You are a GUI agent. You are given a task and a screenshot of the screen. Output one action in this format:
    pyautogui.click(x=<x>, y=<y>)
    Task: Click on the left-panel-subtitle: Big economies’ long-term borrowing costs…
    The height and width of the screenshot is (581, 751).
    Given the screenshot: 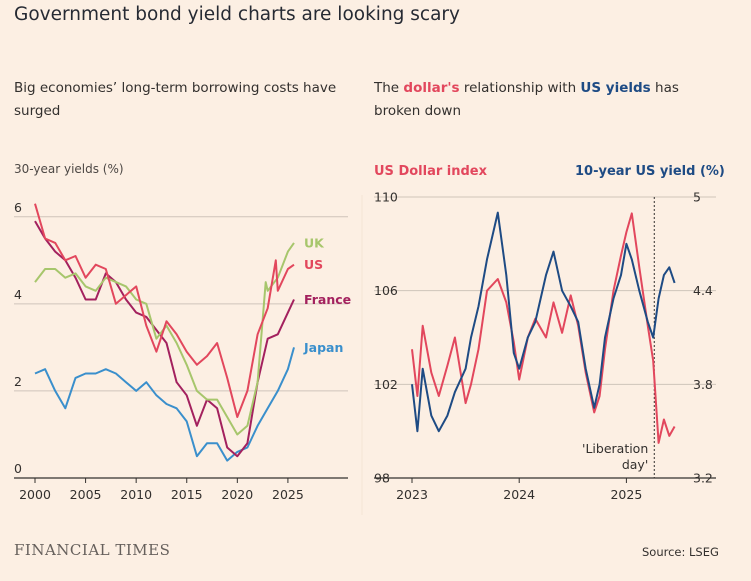 What is the action you would take?
    pyautogui.click(x=175, y=99)
    